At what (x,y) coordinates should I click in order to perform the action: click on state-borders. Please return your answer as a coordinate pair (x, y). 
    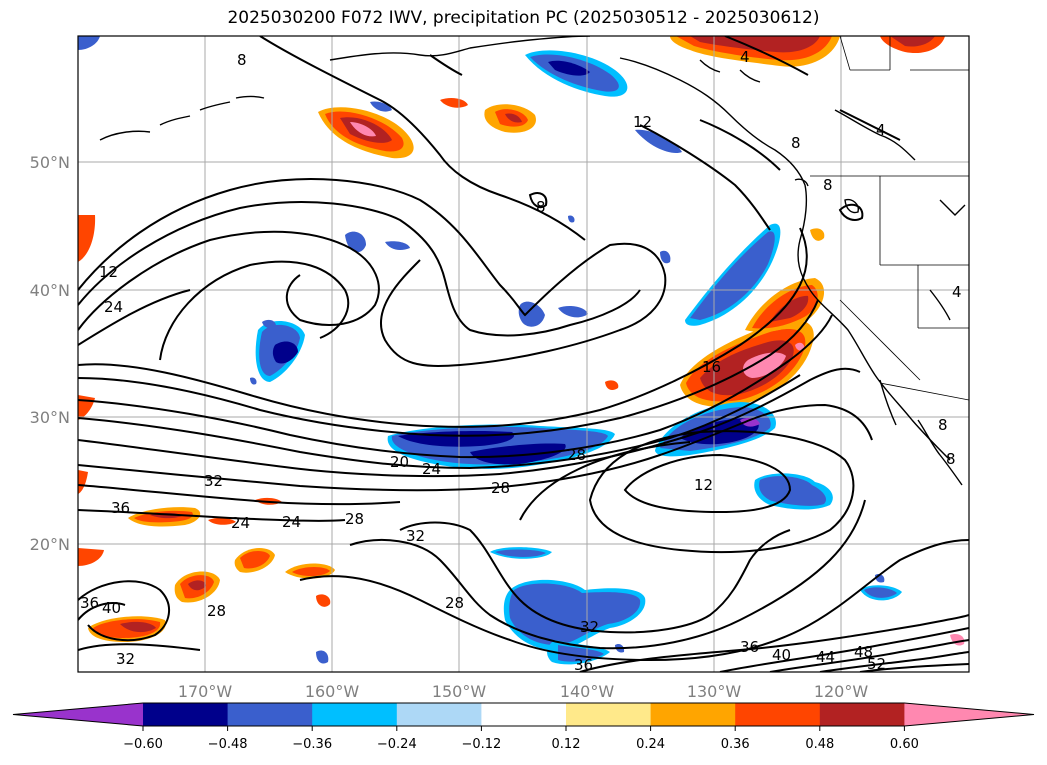
    Looking at the image, I should click on (889, 218).